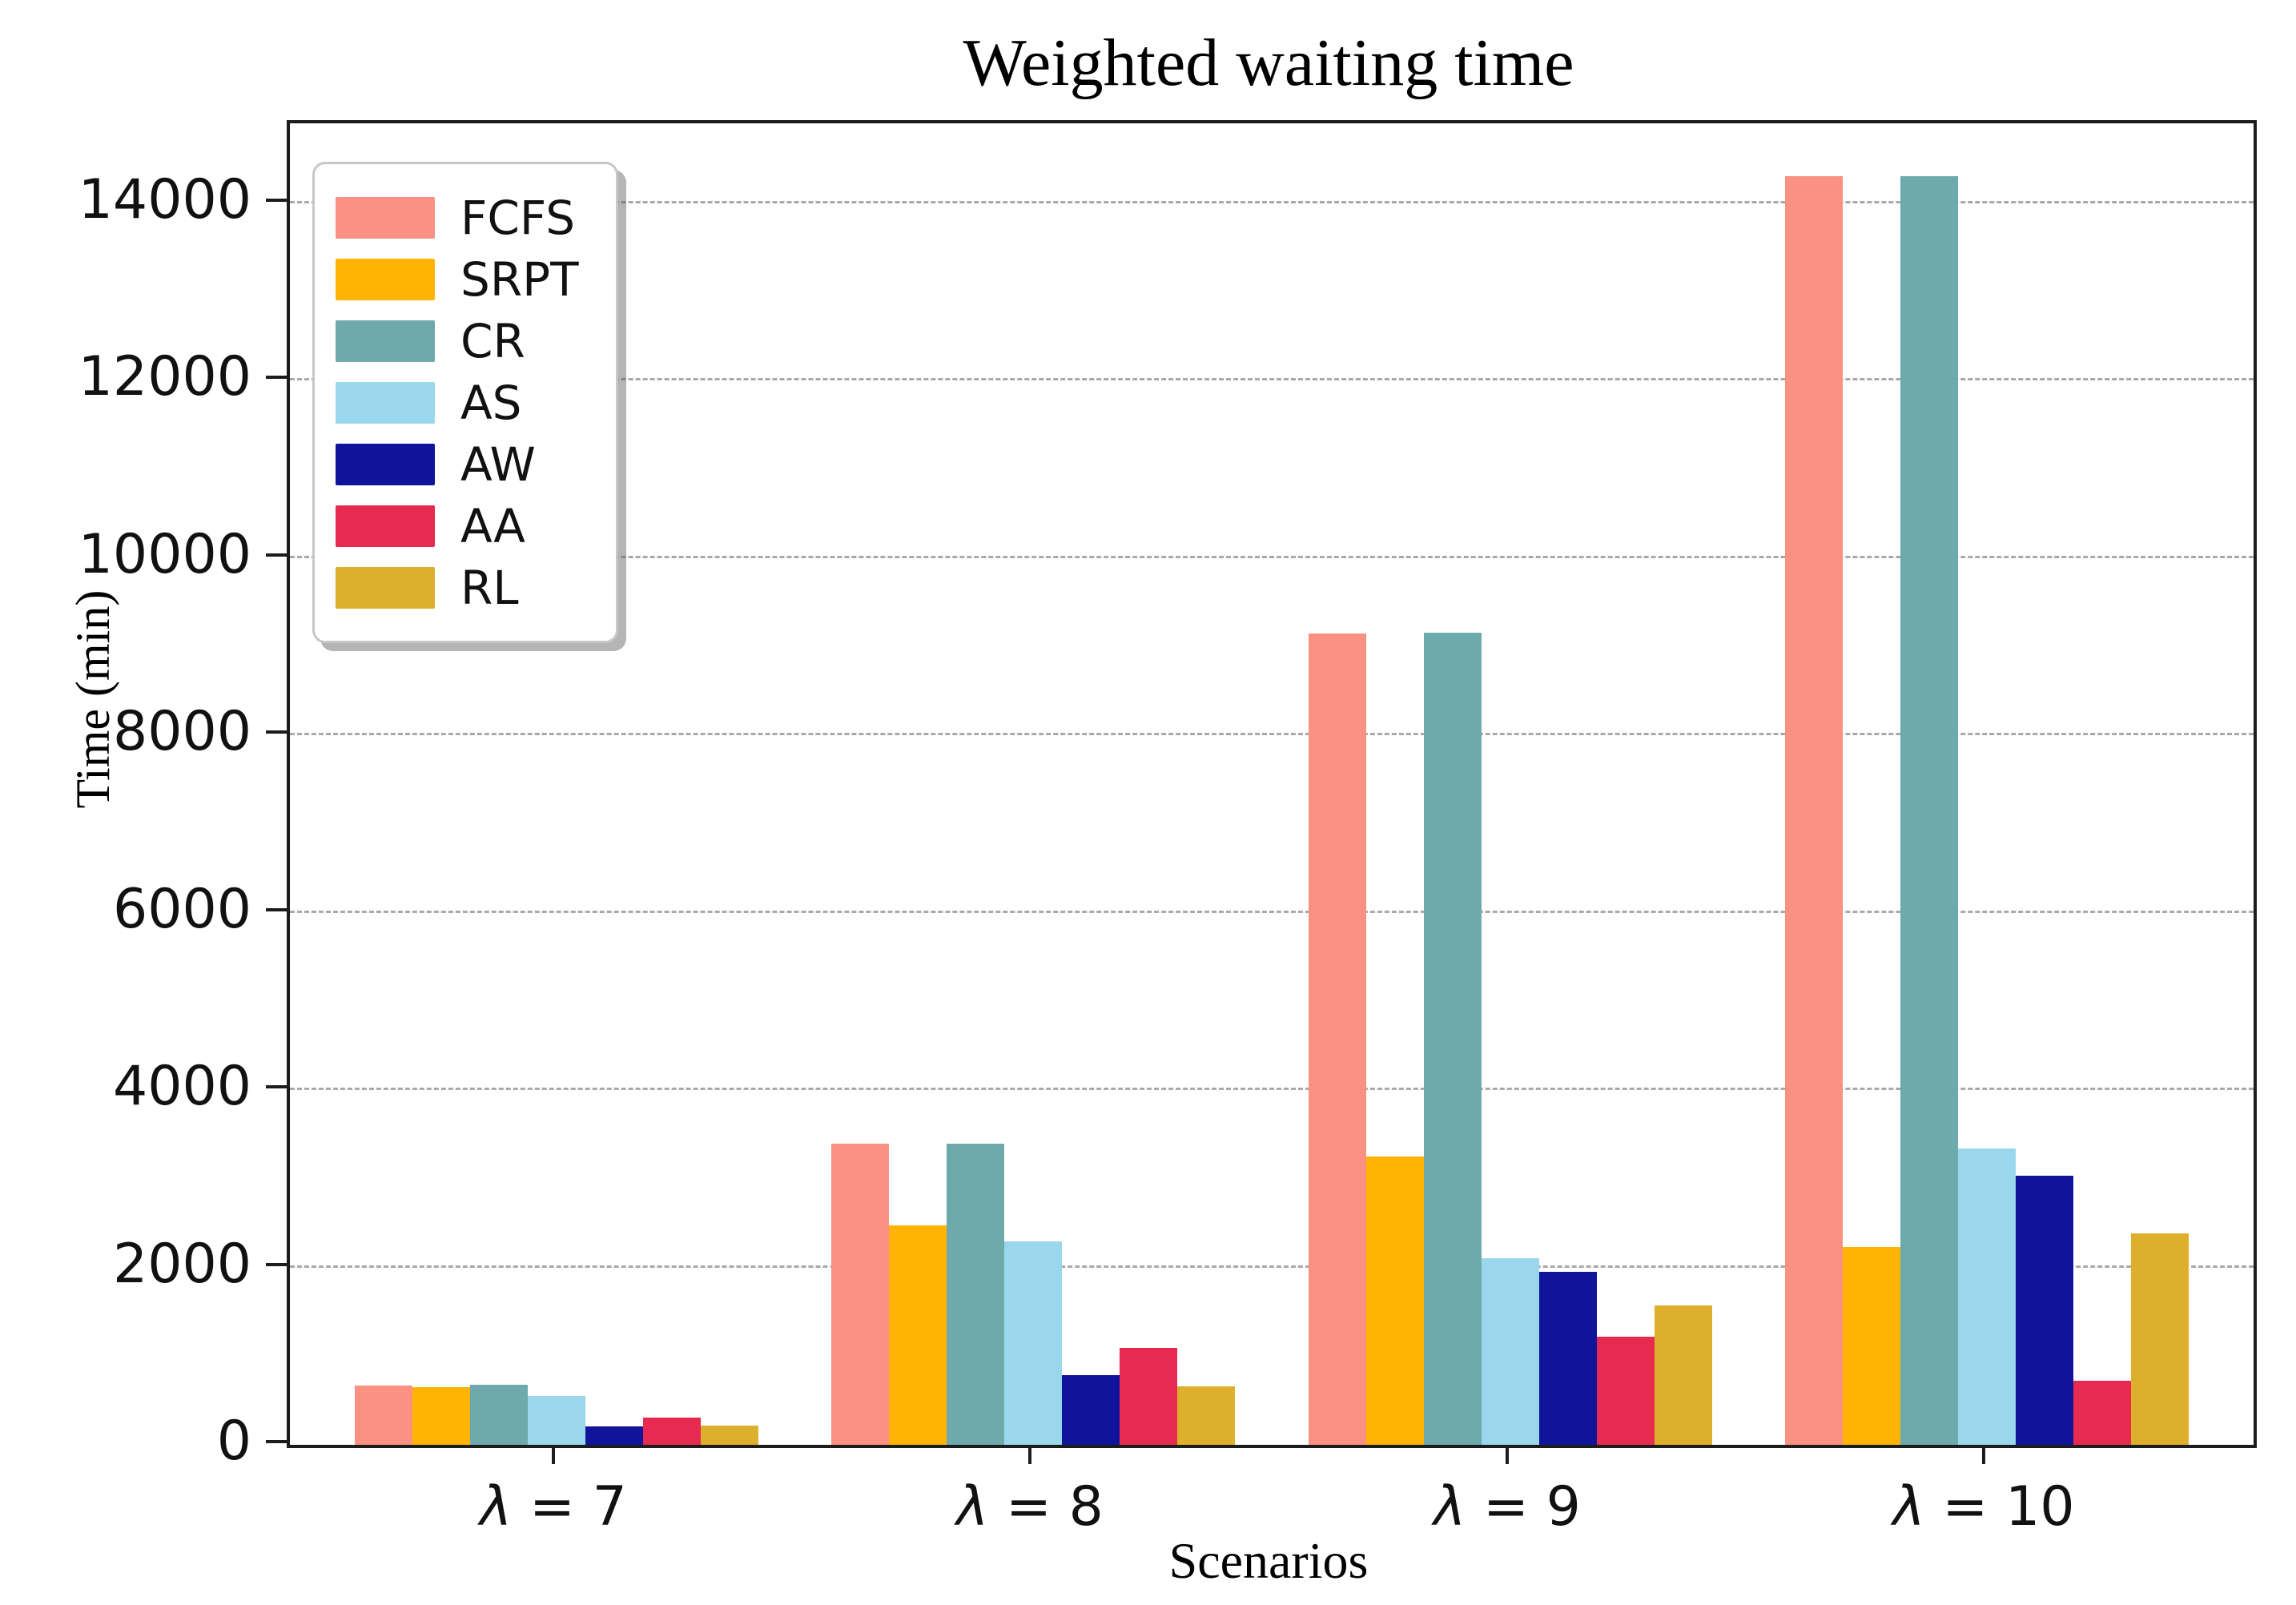  What do you see at coordinates (1626, 1390) in the screenshot?
I see `bar-aa-group3` at bounding box center [1626, 1390].